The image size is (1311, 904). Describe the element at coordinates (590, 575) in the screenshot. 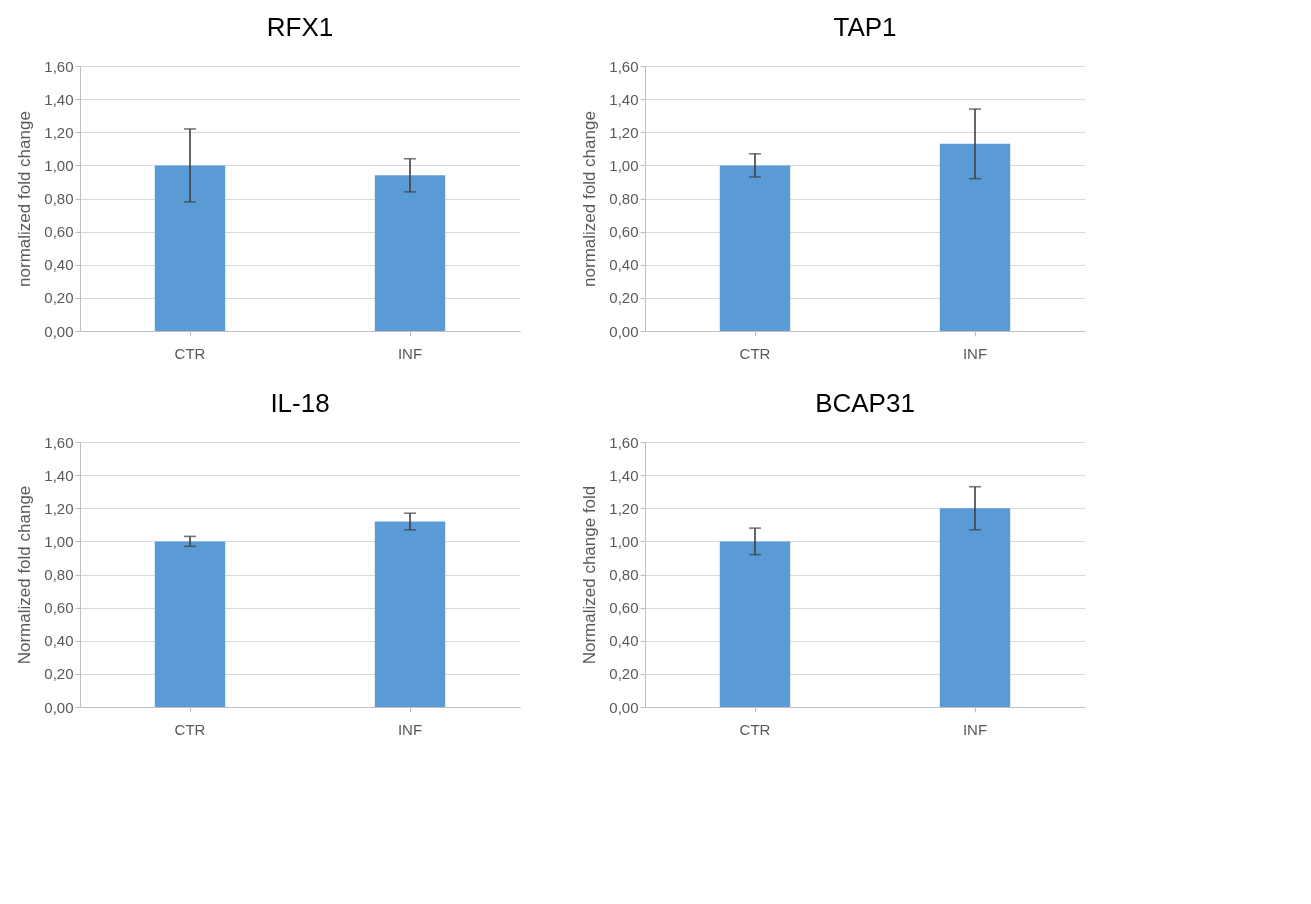

I see `y-axis-title: Normalized change fold` at that location.